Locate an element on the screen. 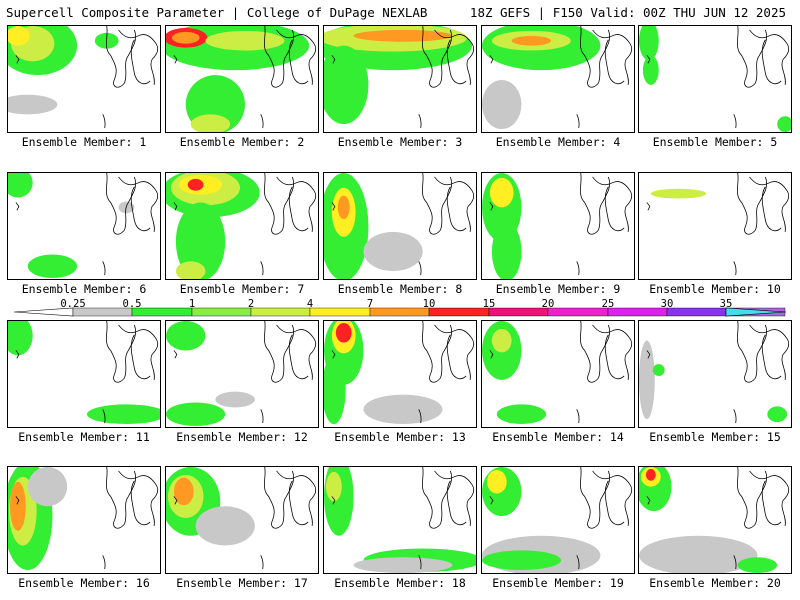  member-caption: Ensemble Member: 4 is located at coordinates (558, 142).